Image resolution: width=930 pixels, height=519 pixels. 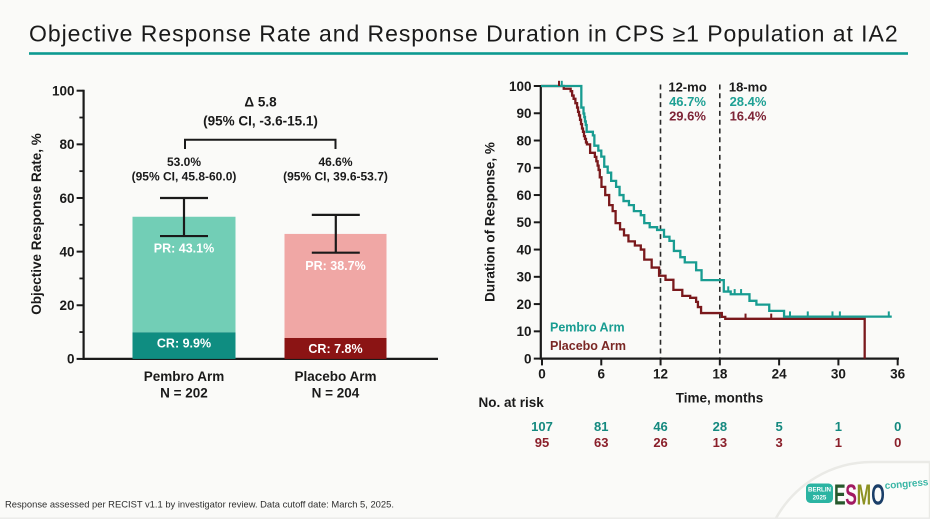 What do you see at coordinates (601, 426) in the screenshot?
I see `svg-text: 81` at bounding box center [601, 426].